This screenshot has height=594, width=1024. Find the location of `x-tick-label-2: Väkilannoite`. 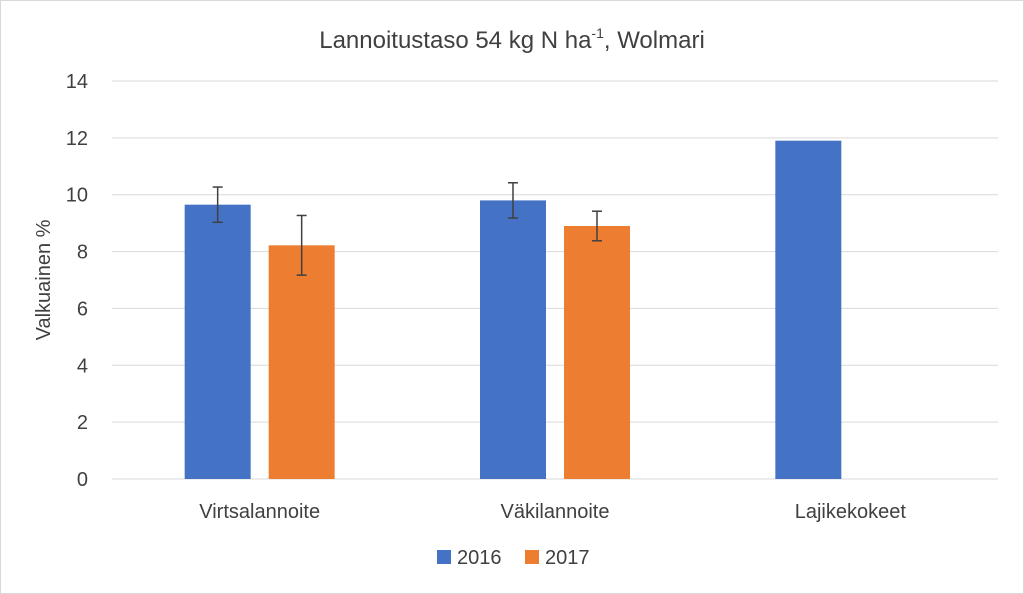

x-tick-label-2: Väkilannoite is located at coordinates (555, 512).